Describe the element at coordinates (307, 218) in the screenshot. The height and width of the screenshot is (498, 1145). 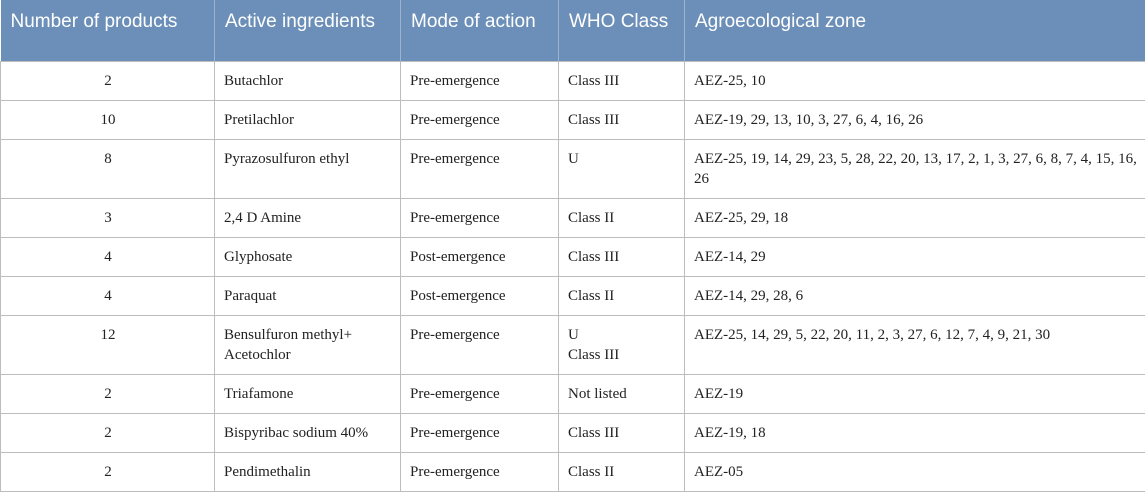
I see `cell-active-ingredient: 2,4 D Amine` at that location.